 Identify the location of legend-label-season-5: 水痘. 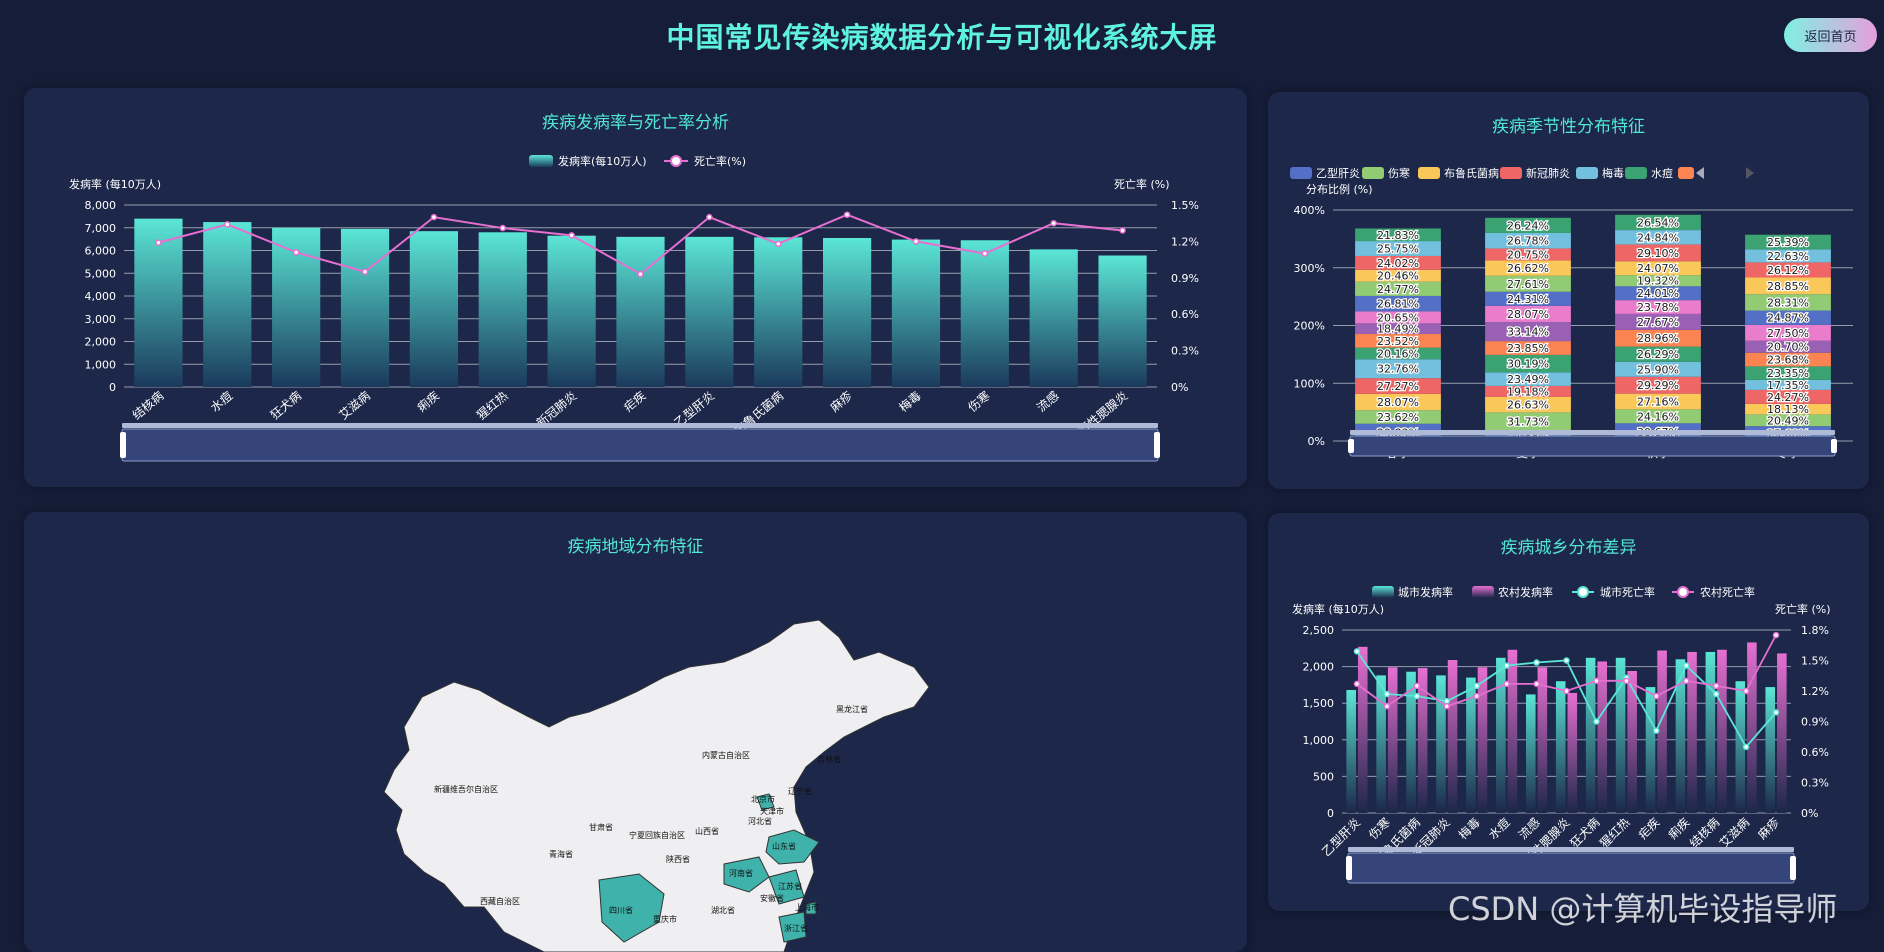
(1662, 173).